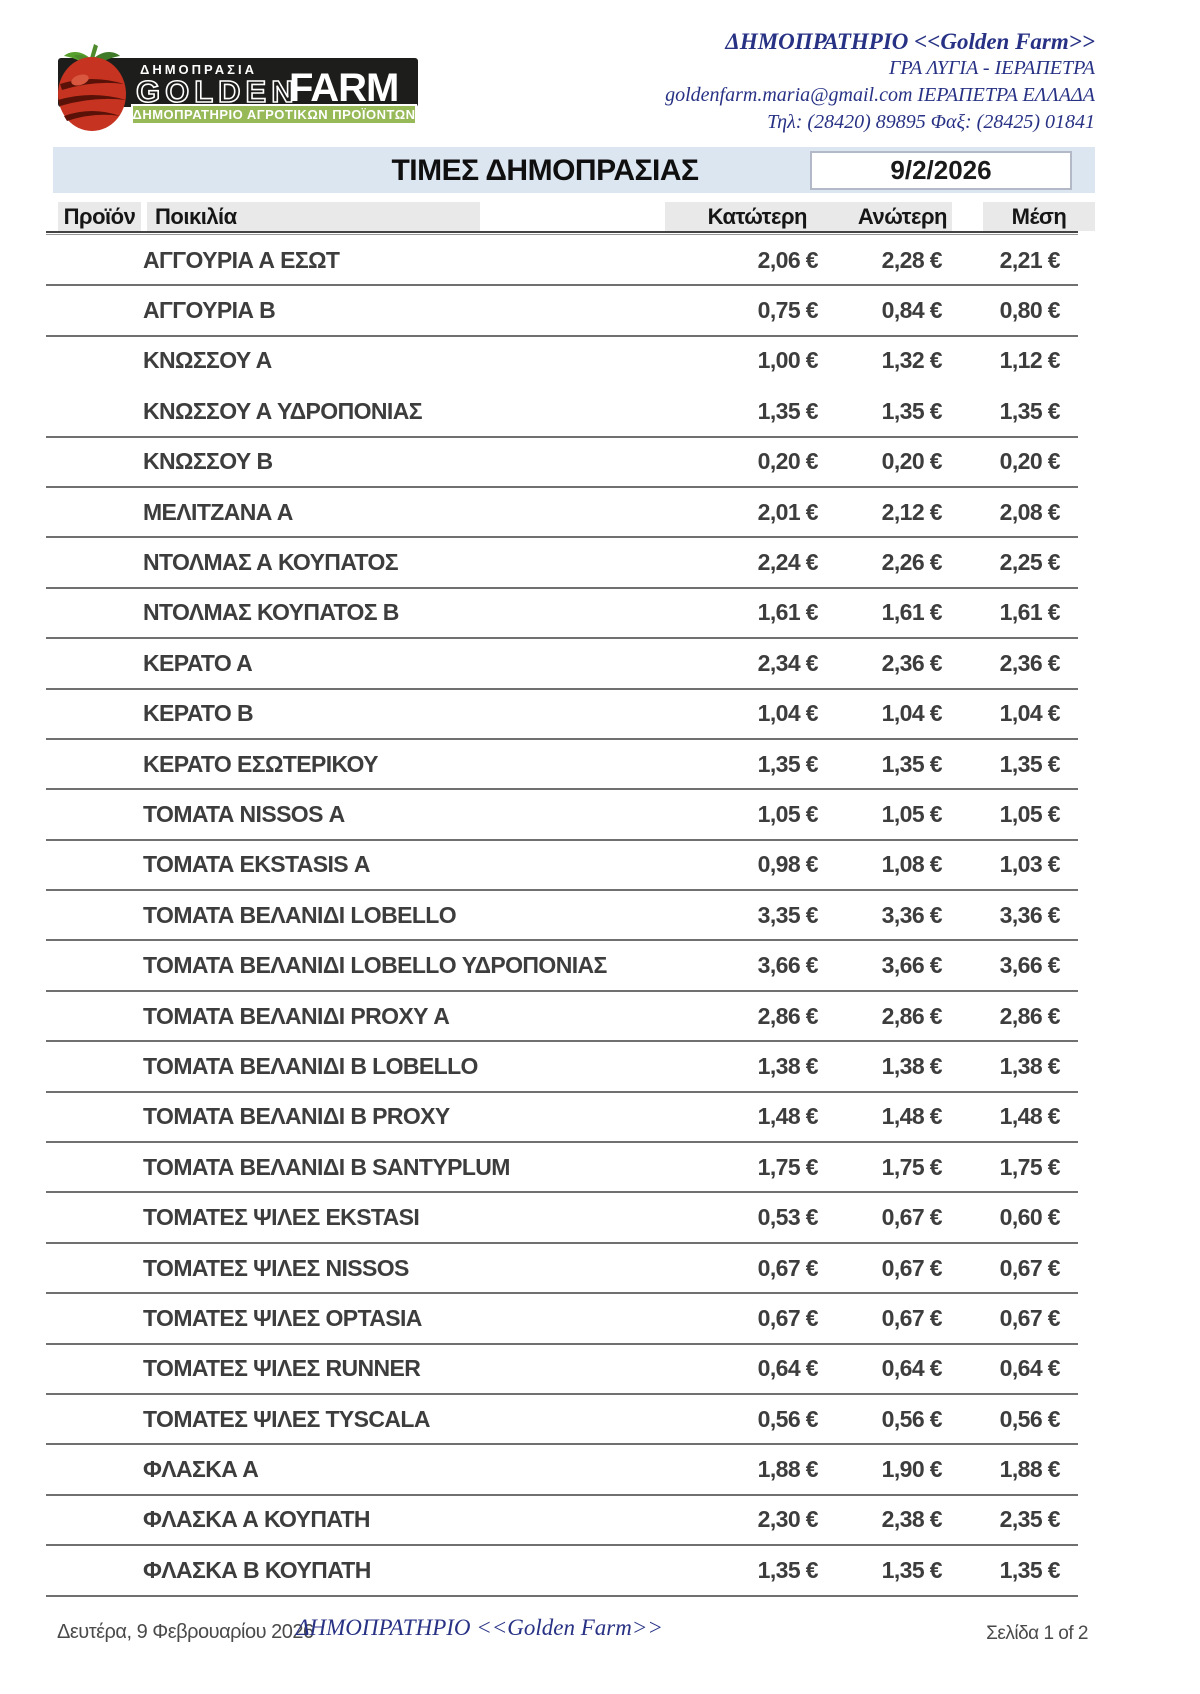 The width and height of the screenshot is (1200, 1694). Describe the element at coordinates (260, 763) in the screenshot. I see `variety-cell: ΚΕΡΑΤΟ ΕΣΩΤΕΡΙΚΟΥ` at that location.